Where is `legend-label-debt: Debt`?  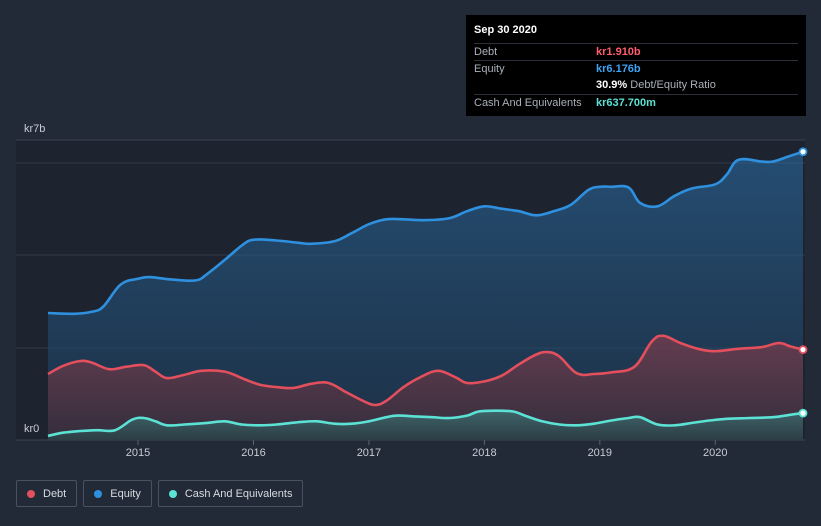
legend-label-debt: Debt is located at coordinates (55, 493).